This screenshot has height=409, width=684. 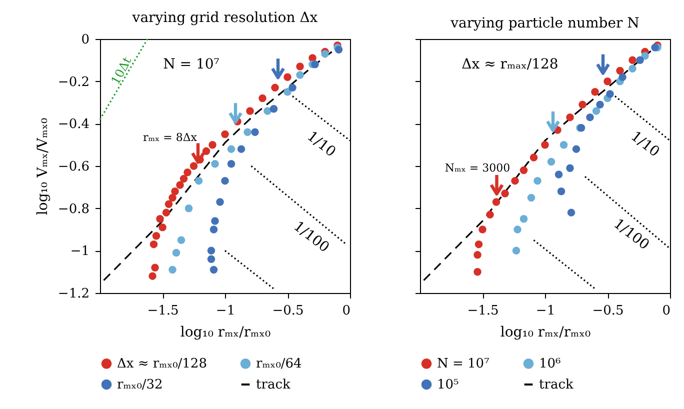 What do you see at coordinates (74, 82) in the screenshot?
I see `y-tick-label: −0.2` at bounding box center [74, 82].